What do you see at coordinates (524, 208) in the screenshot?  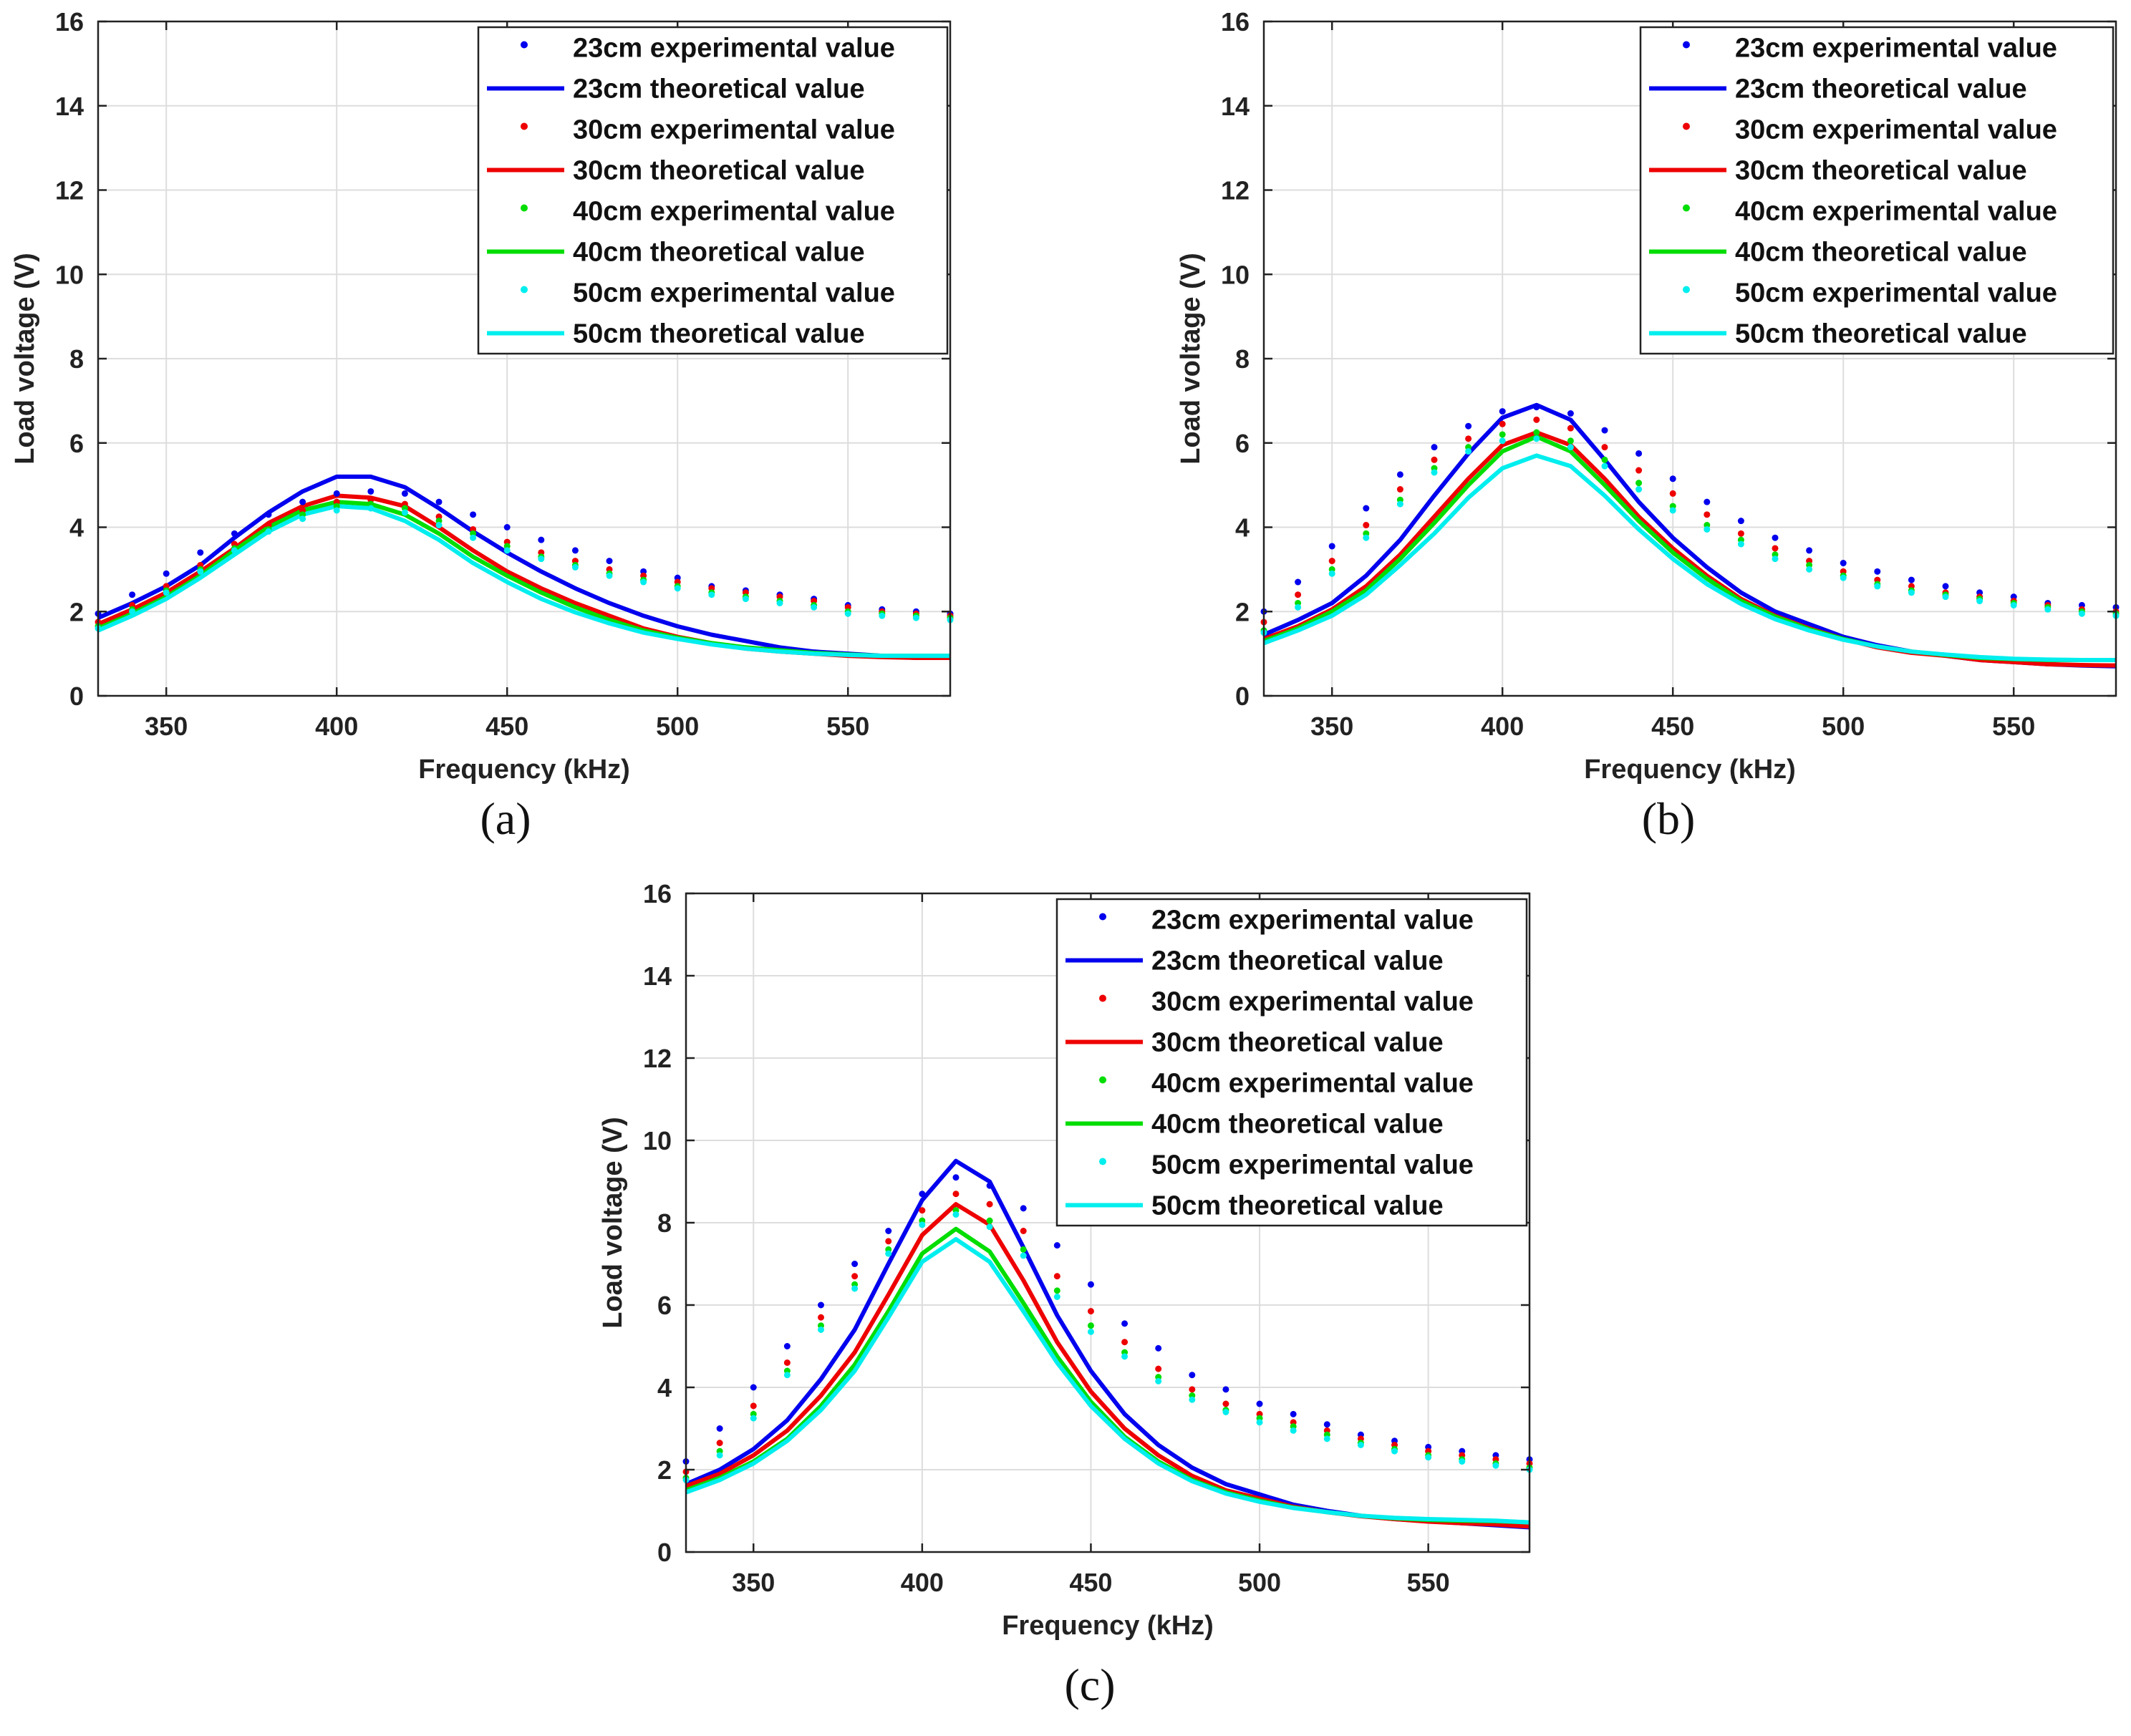 I see `legend-marker-40cm` at bounding box center [524, 208].